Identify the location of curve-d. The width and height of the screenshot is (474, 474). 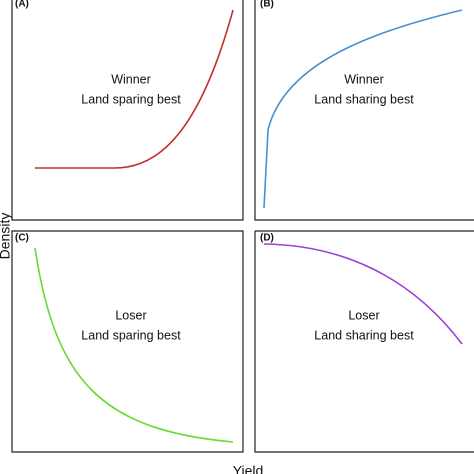
(363, 294).